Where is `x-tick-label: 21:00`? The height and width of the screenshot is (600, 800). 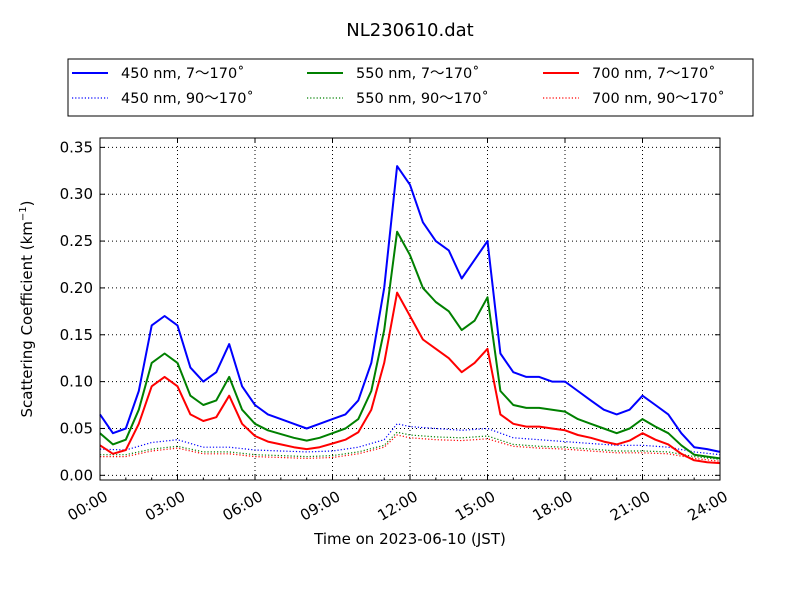
x-tick-label: 21:00 is located at coordinates (630, 505).